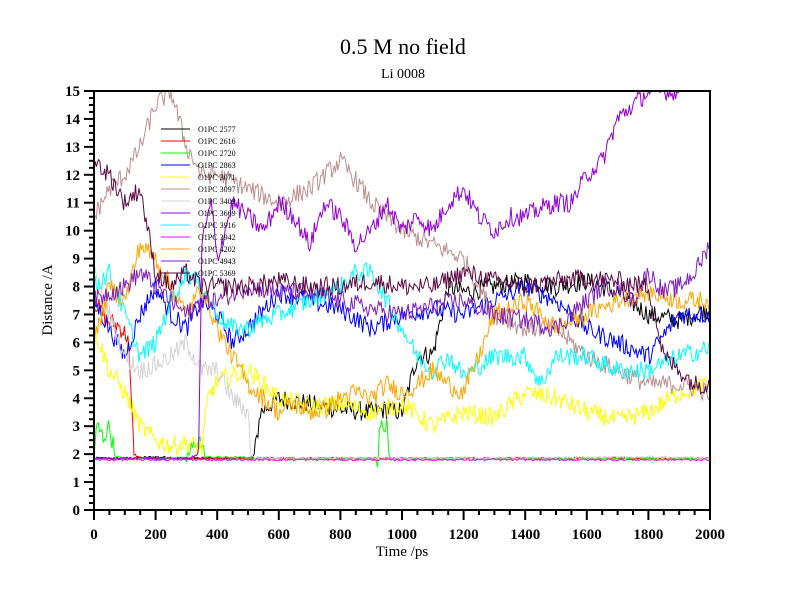  What do you see at coordinates (217, 129) in the screenshot?
I see `legend-label: O1PC 2577` at bounding box center [217, 129].